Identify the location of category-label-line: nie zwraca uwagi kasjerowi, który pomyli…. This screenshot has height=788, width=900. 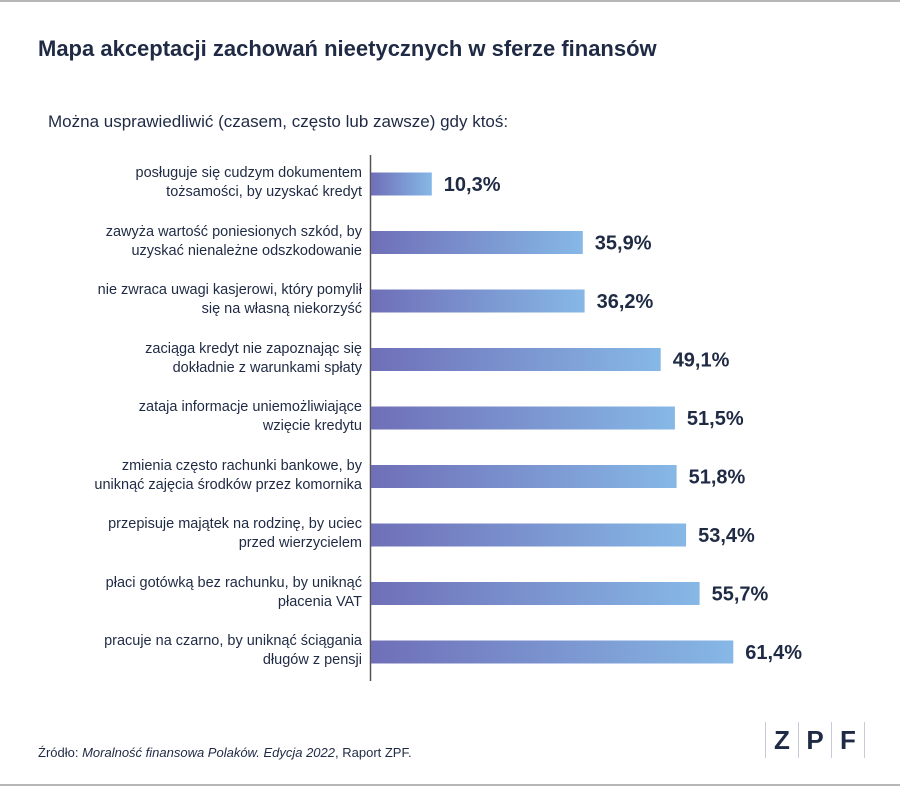
(229, 290).